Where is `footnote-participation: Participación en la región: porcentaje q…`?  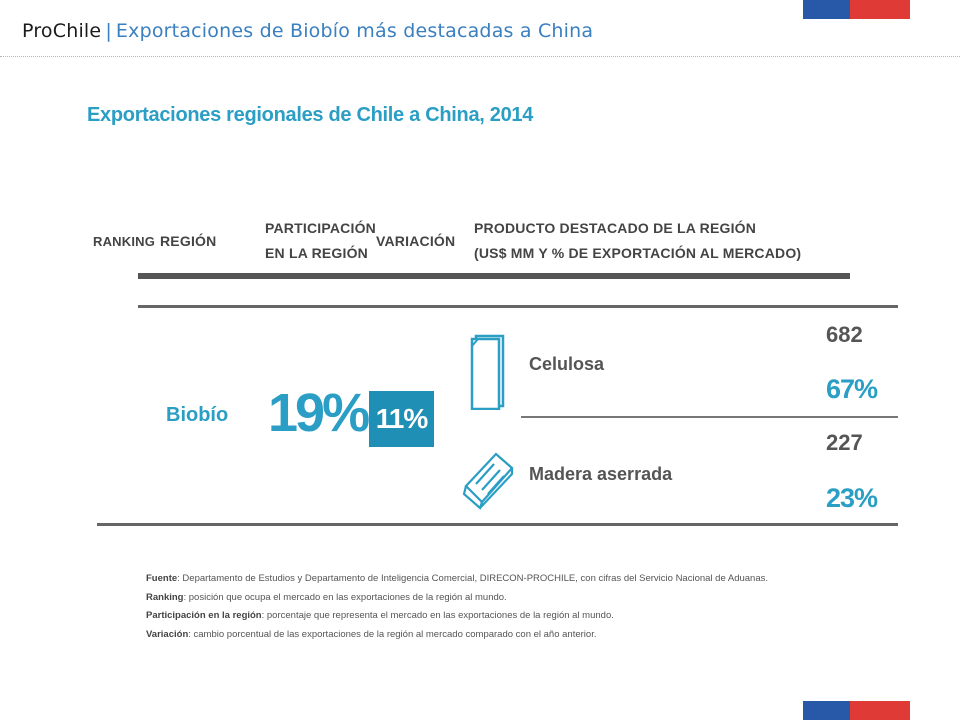 footnote-participation: Participación en la región: porcentaje q… is located at coordinates (457, 616).